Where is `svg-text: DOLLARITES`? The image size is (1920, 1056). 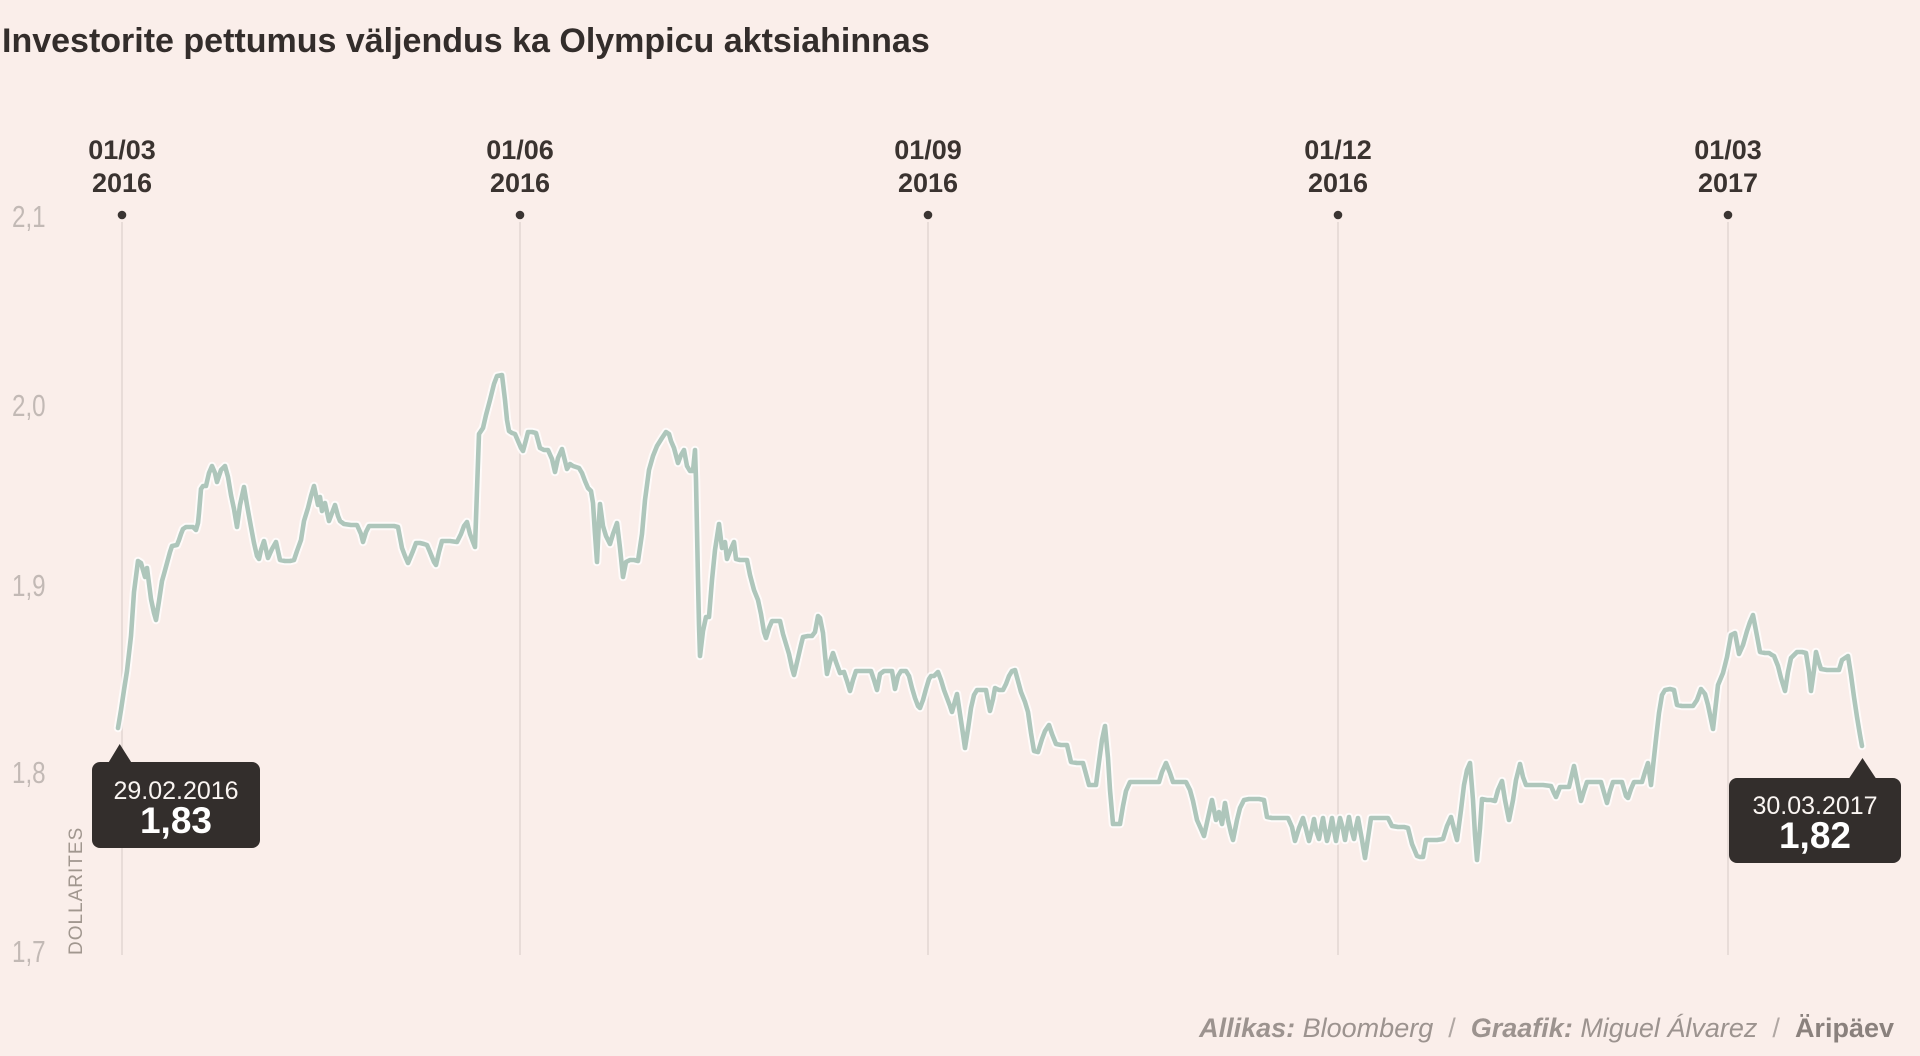
svg-text: DOLLARITES is located at coordinates (76, 891).